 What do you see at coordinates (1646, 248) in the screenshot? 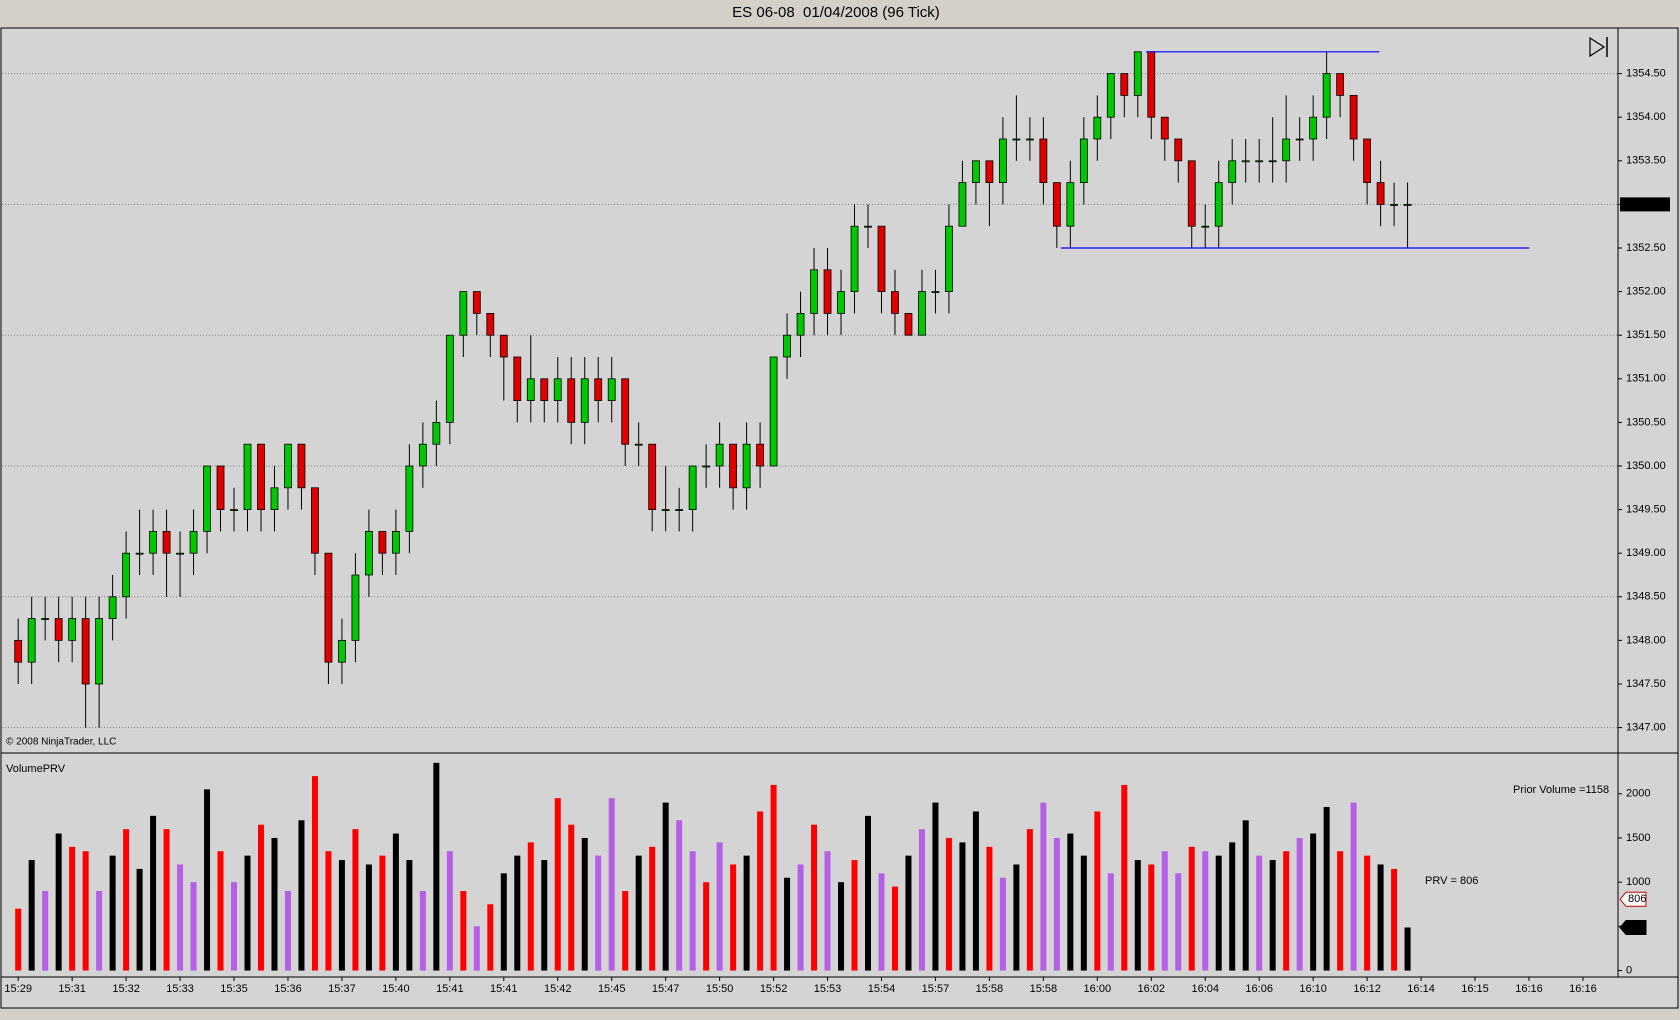
I see `y-tick-label: 1352.50` at bounding box center [1646, 248].